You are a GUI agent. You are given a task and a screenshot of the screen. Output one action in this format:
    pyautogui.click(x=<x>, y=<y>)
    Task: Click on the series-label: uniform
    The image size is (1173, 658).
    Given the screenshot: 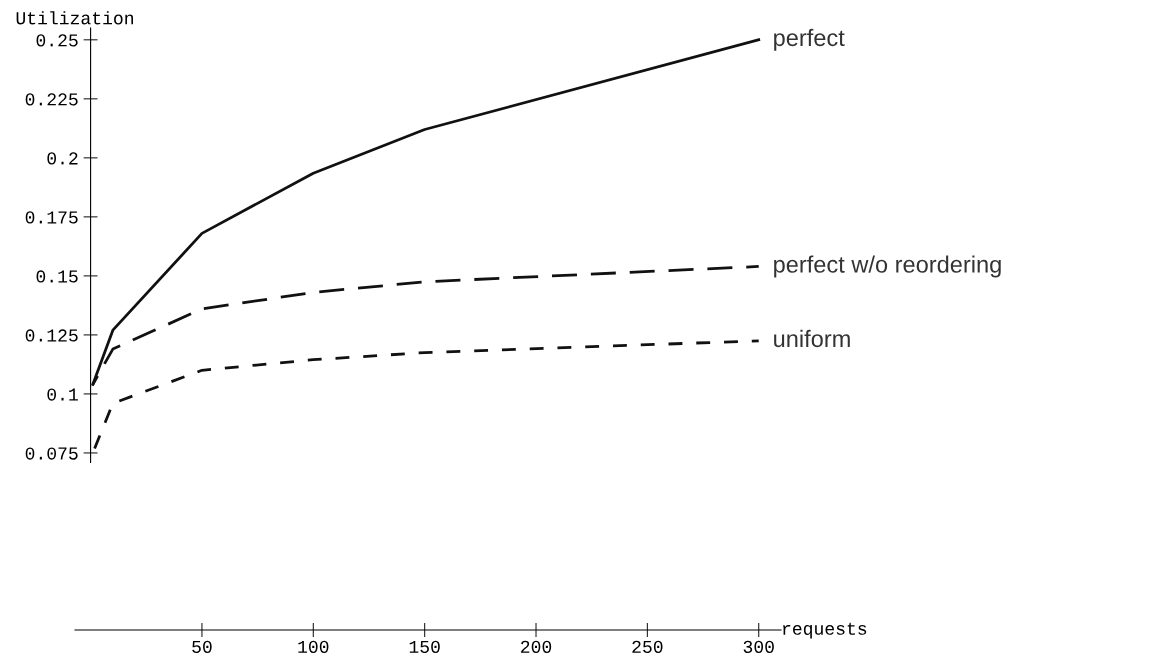 What is the action you would take?
    pyautogui.click(x=812, y=338)
    